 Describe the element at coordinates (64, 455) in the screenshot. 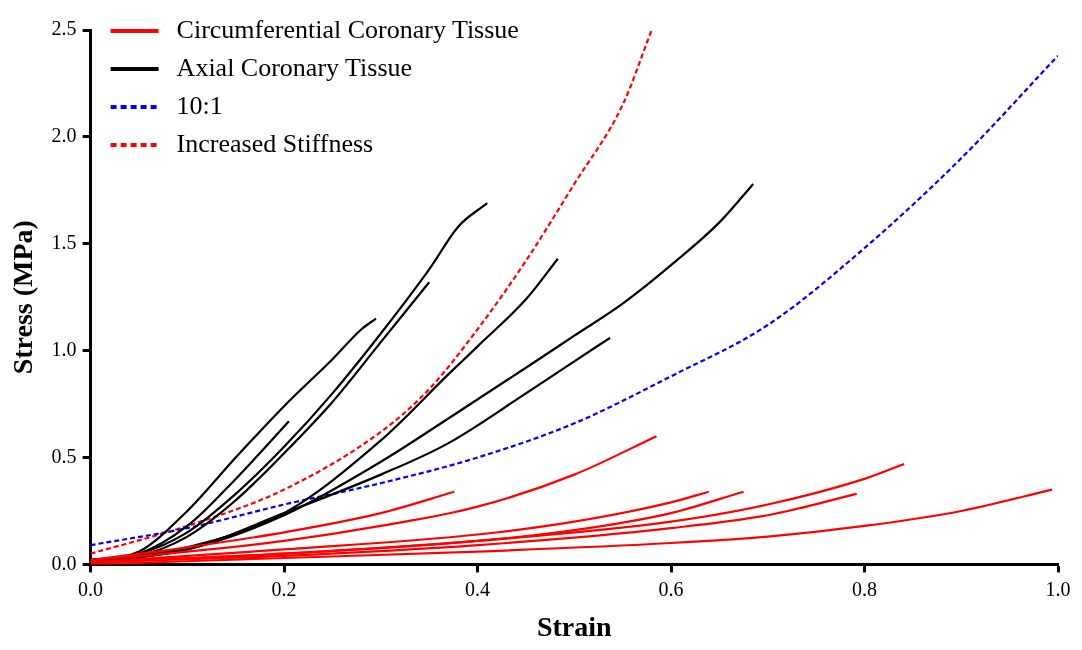

I see `y-tick-label: 0.5` at that location.